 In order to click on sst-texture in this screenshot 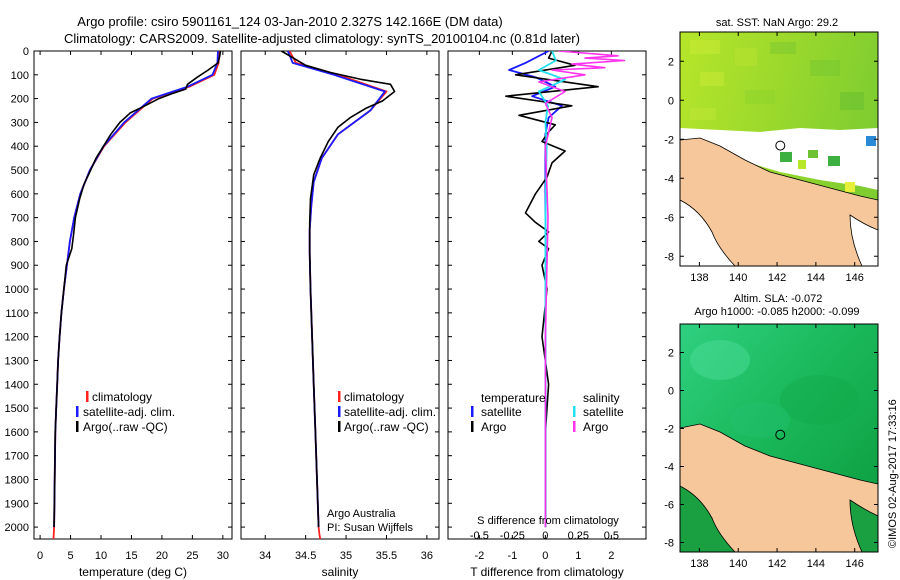, I will do `click(777, 80)`.